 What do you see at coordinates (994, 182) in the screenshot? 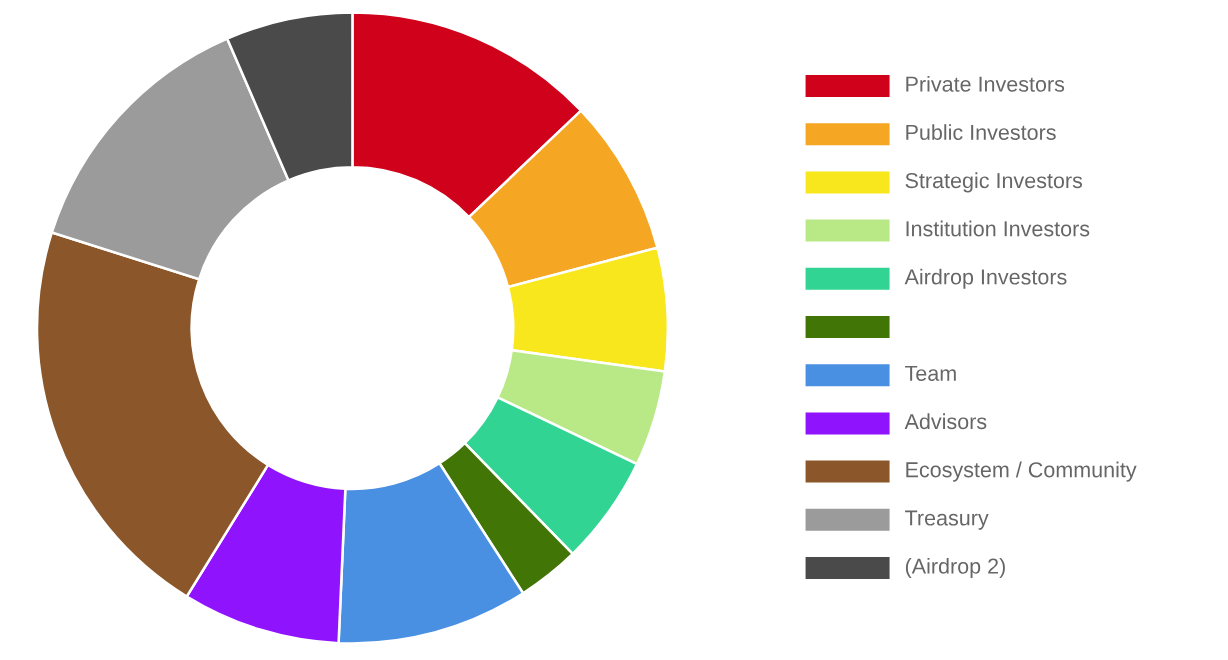
I see `legend-label: Strategic Investors` at bounding box center [994, 182].